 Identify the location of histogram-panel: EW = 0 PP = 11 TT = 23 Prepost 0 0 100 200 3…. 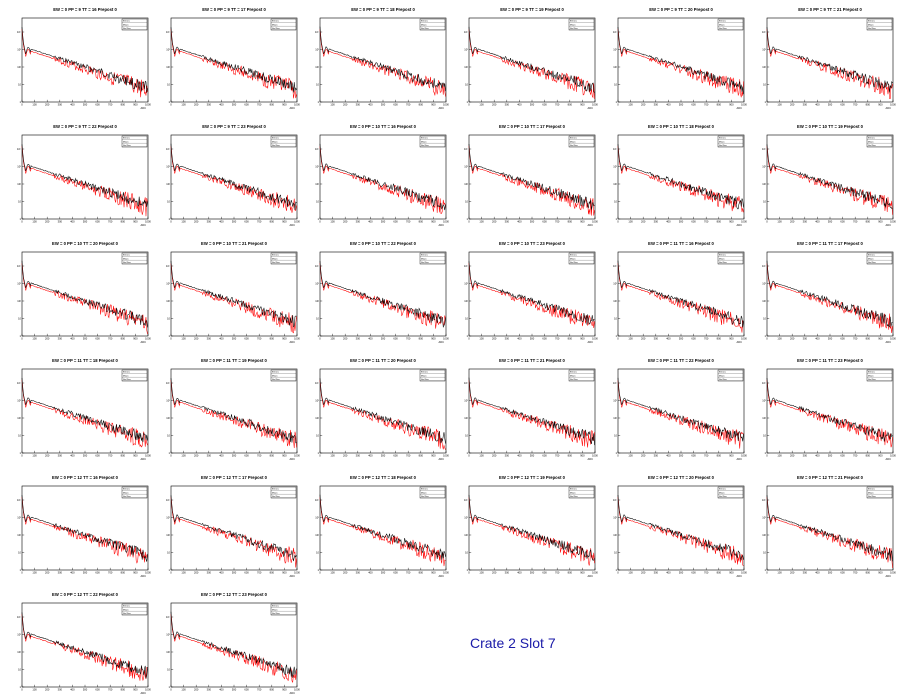
(829, 411).